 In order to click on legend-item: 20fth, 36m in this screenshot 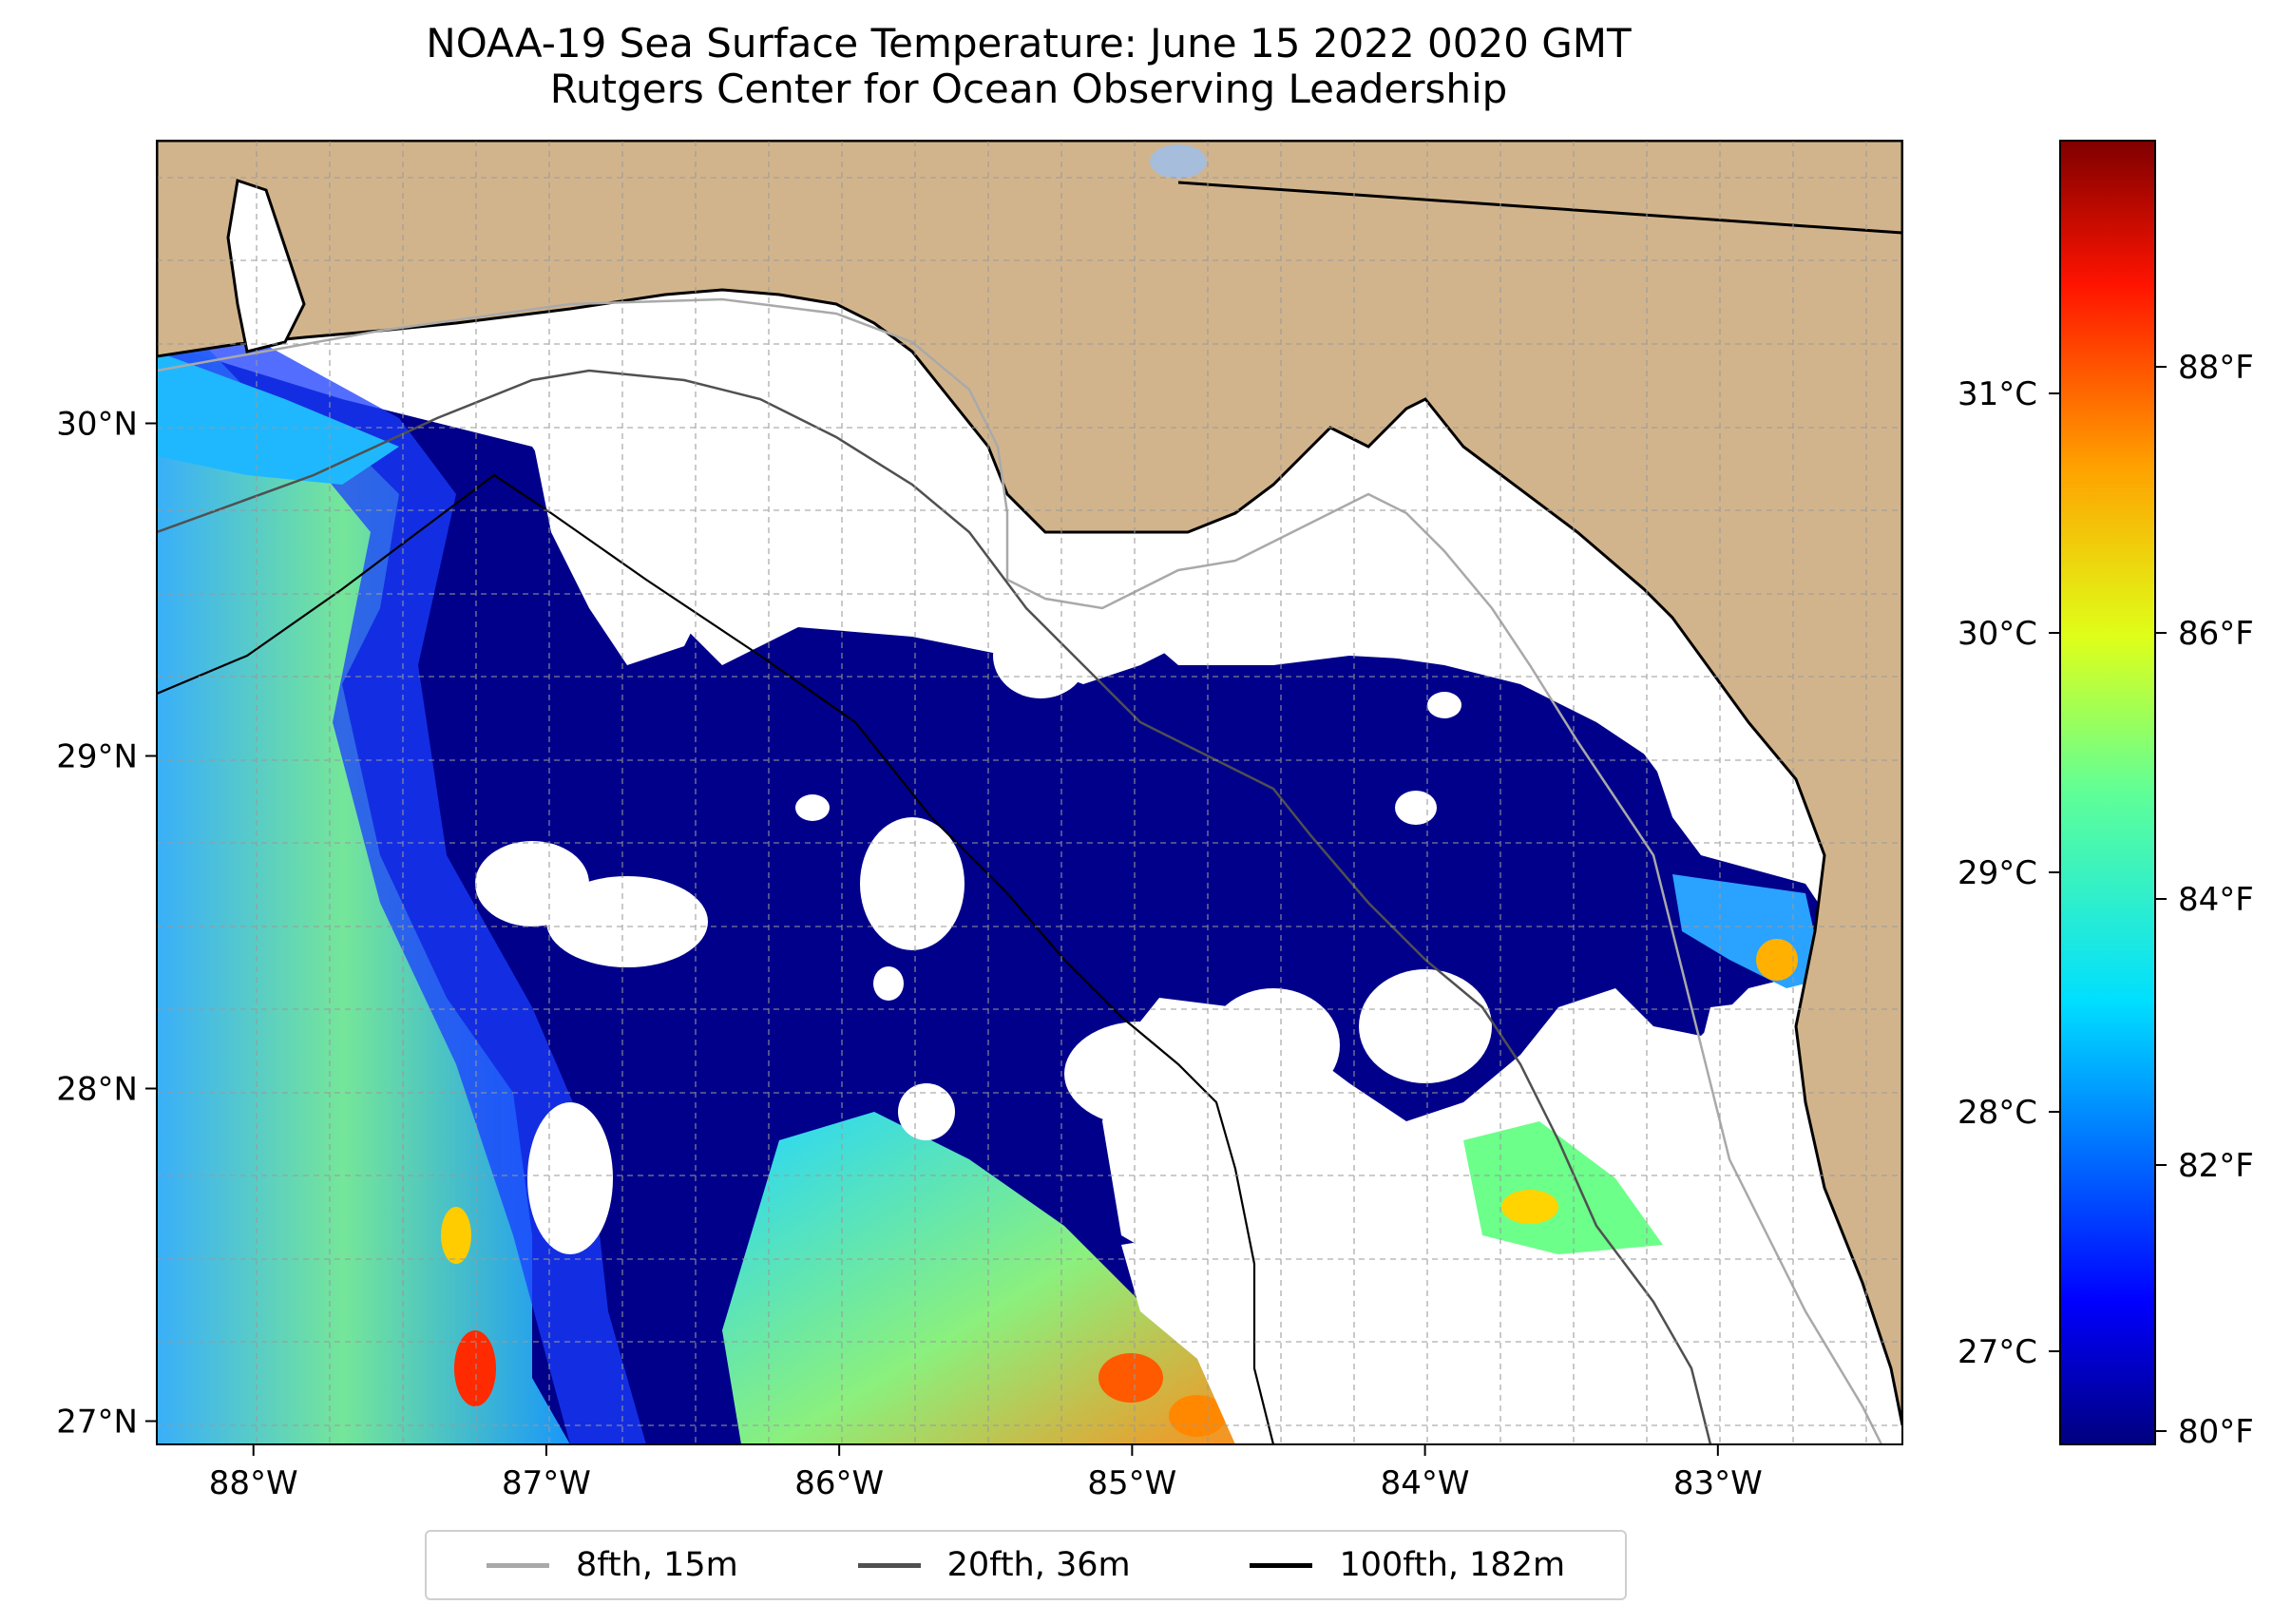, I will do `click(994, 1565)`.